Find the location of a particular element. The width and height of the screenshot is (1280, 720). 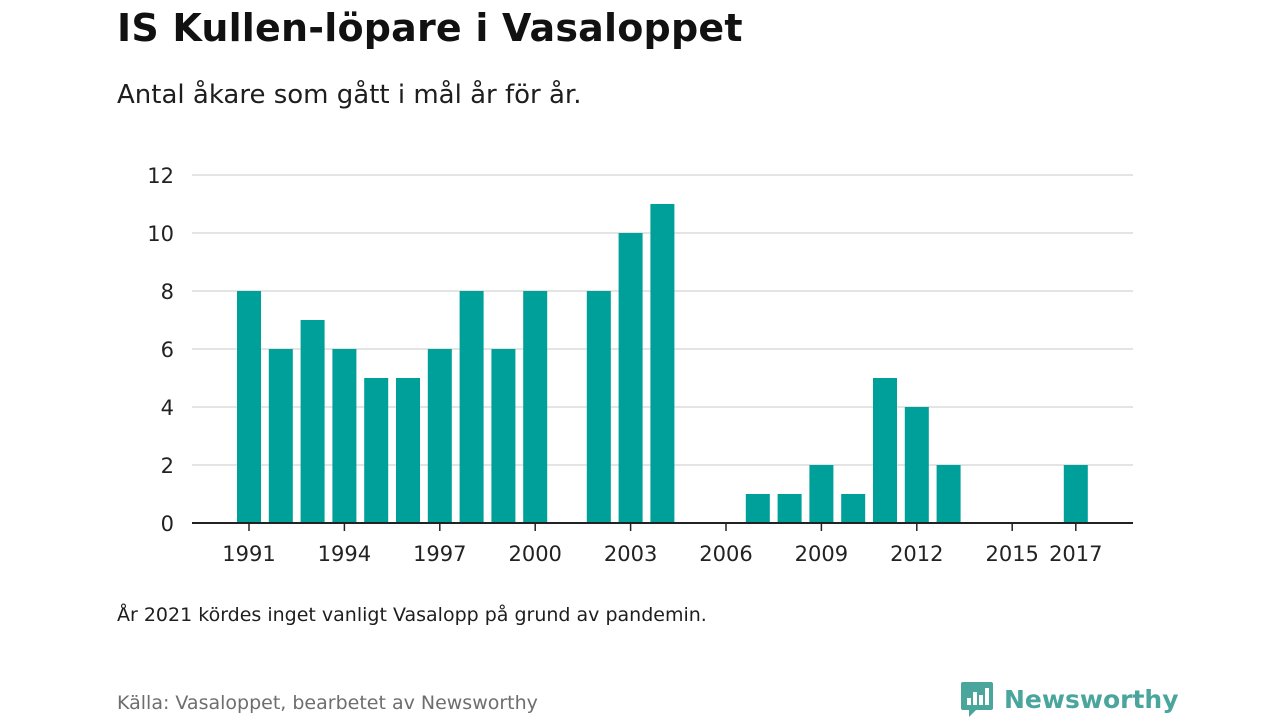

newsworthy-logo-icon is located at coordinates (977, 699).